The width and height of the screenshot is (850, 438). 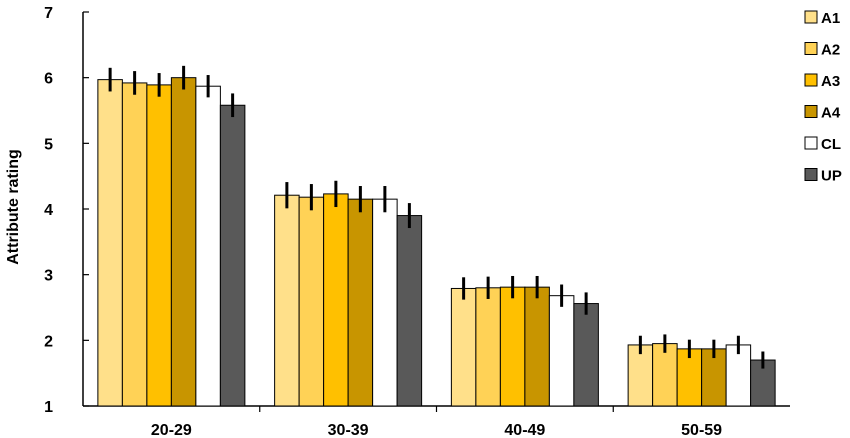 What do you see at coordinates (811, 17) in the screenshot?
I see `legend-swatch-a1` at bounding box center [811, 17].